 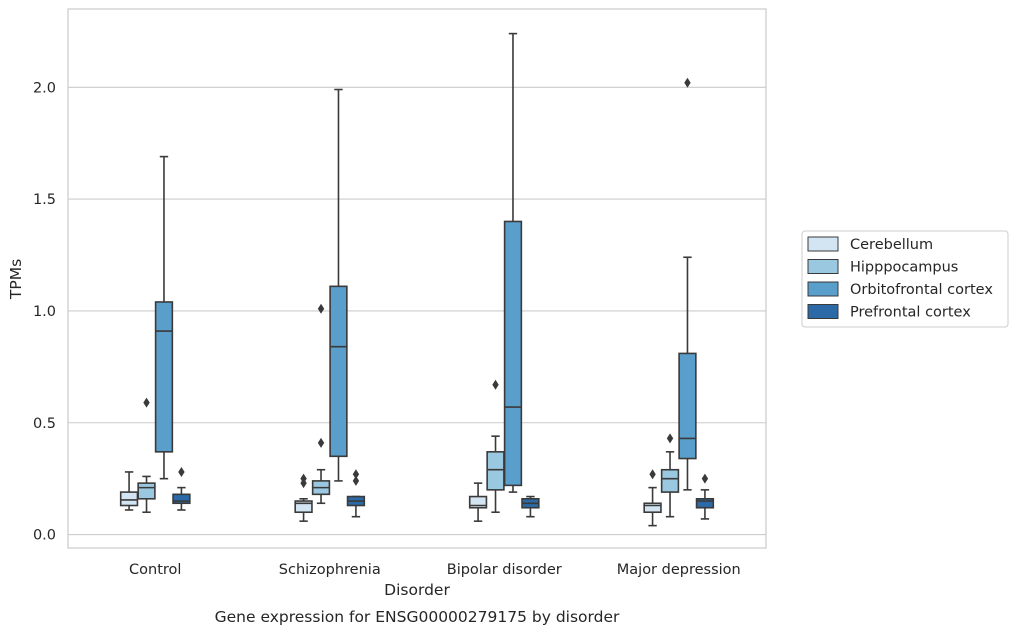 I want to click on legend-label: Hipppocampus, so click(x=904, y=268).